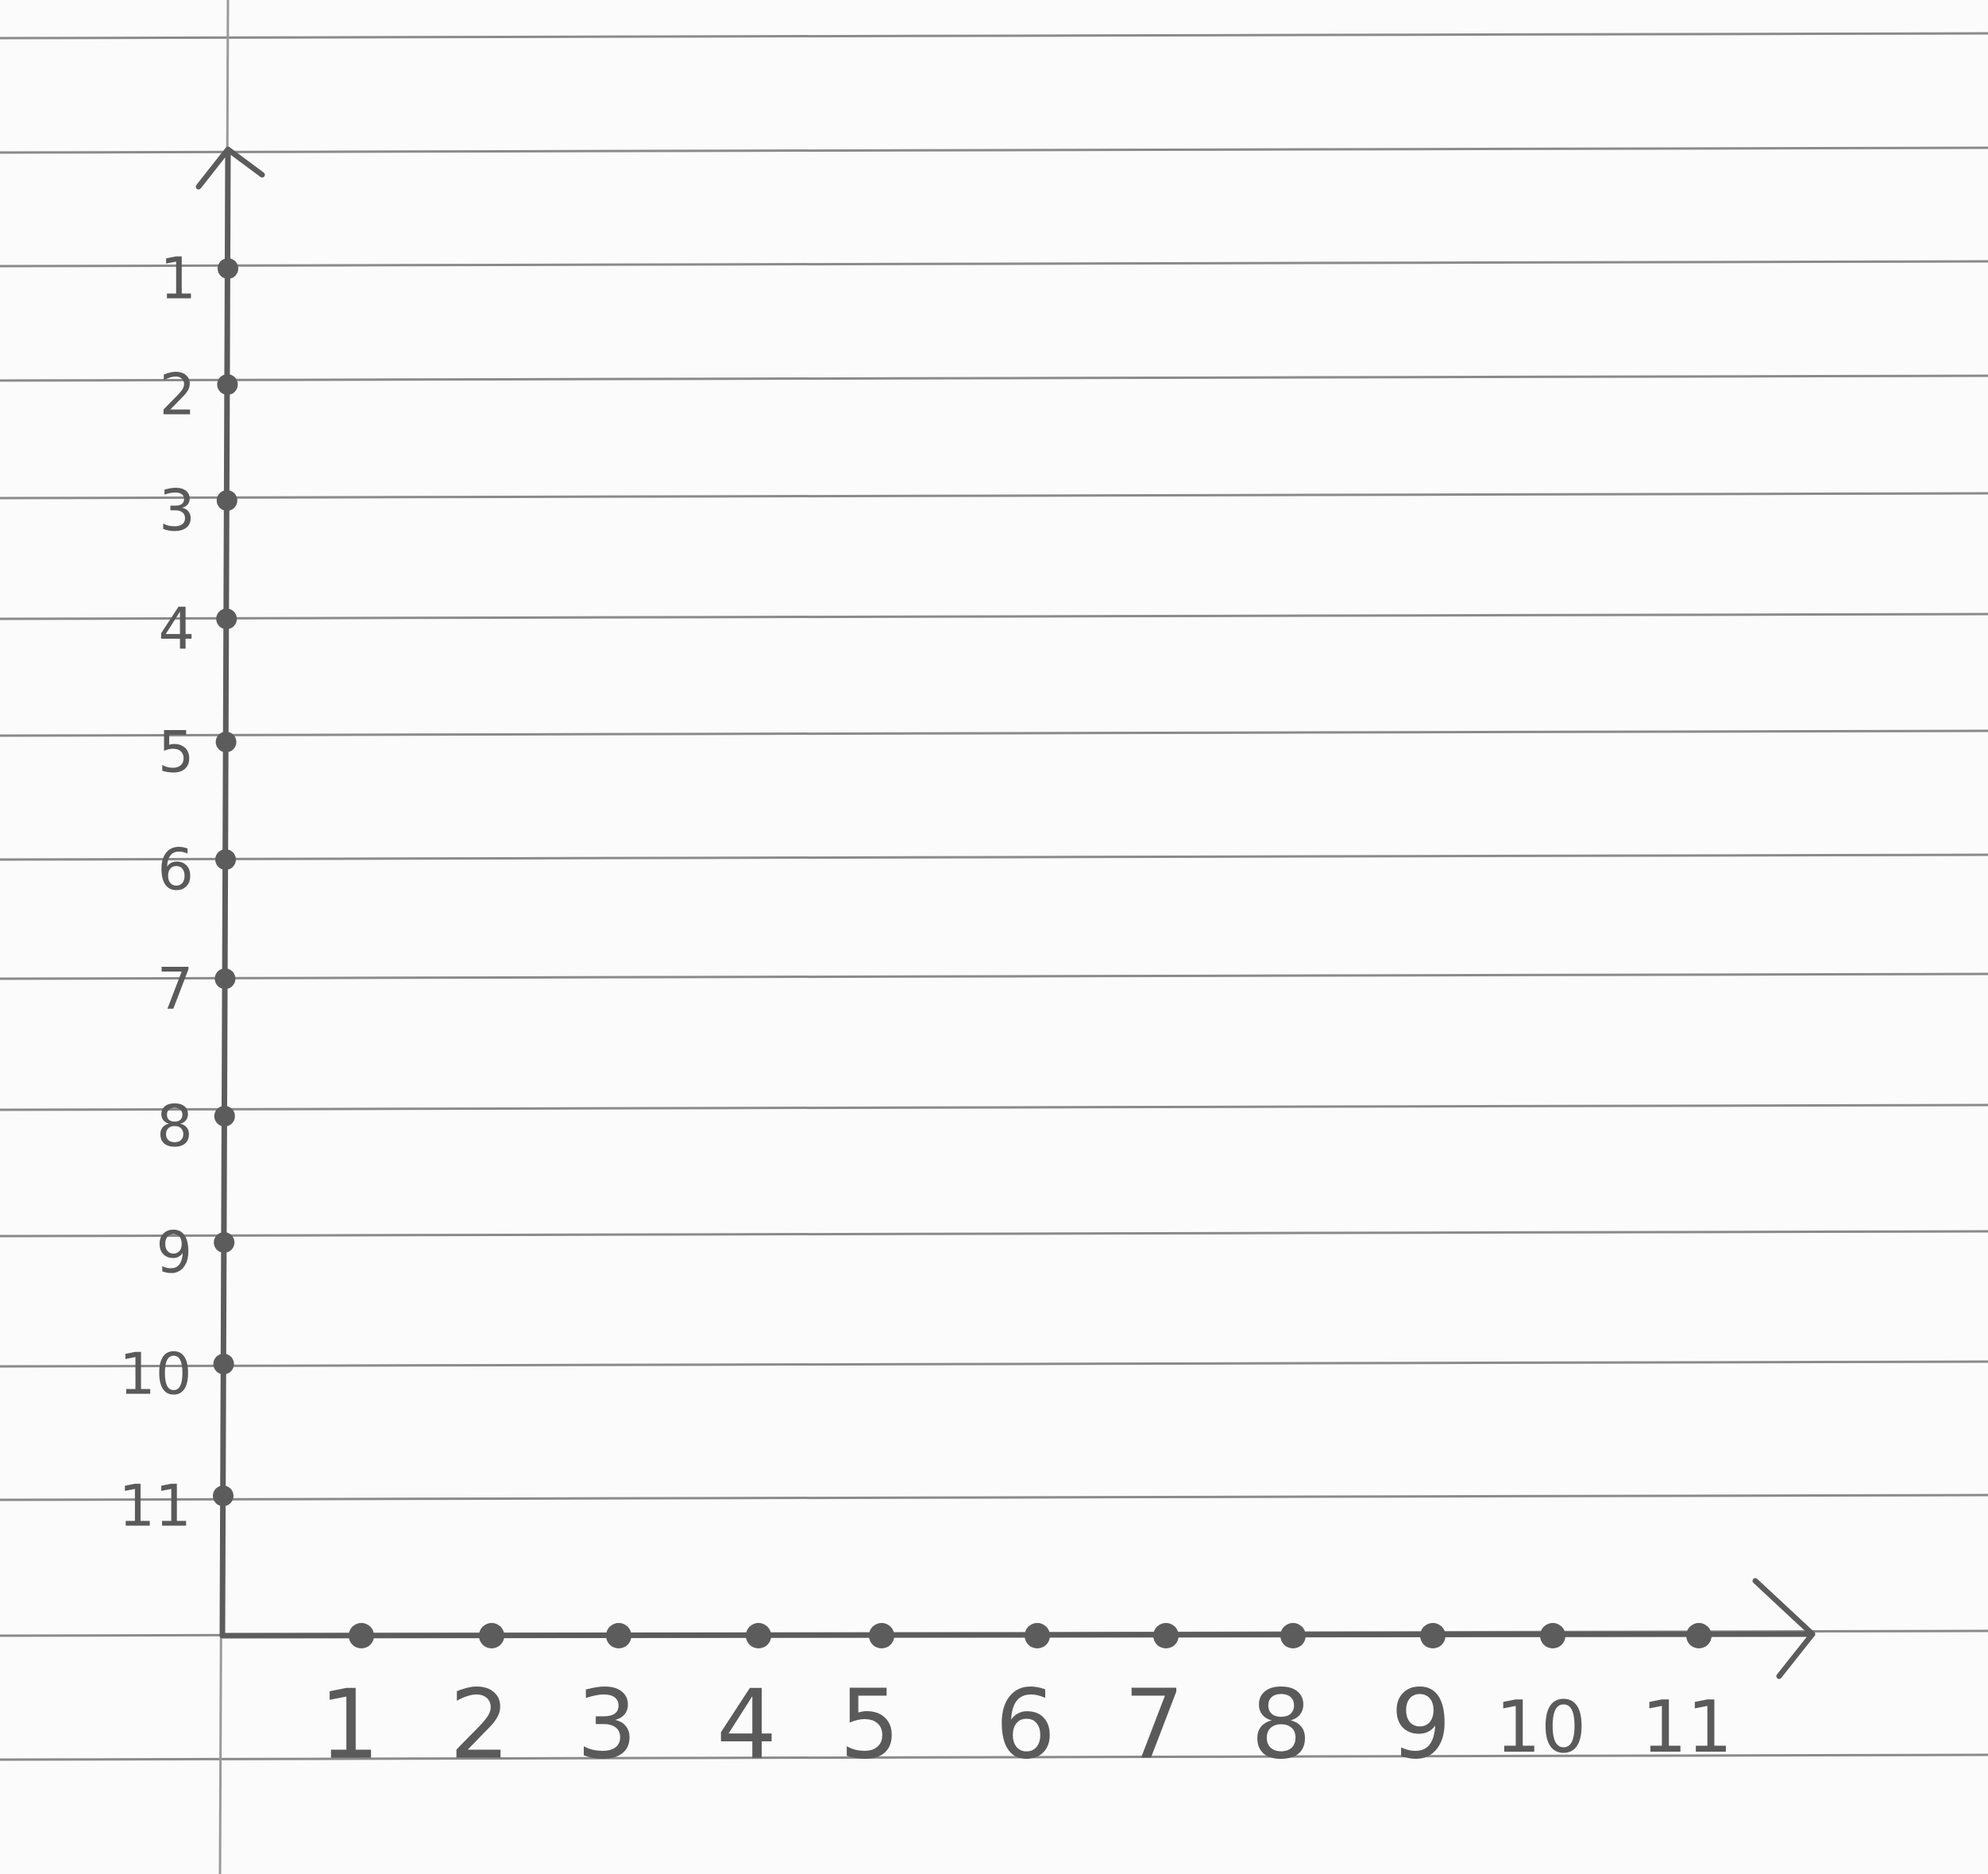  What do you see at coordinates (178, 394) in the screenshot?
I see `y-tick-label: 2` at bounding box center [178, 394].